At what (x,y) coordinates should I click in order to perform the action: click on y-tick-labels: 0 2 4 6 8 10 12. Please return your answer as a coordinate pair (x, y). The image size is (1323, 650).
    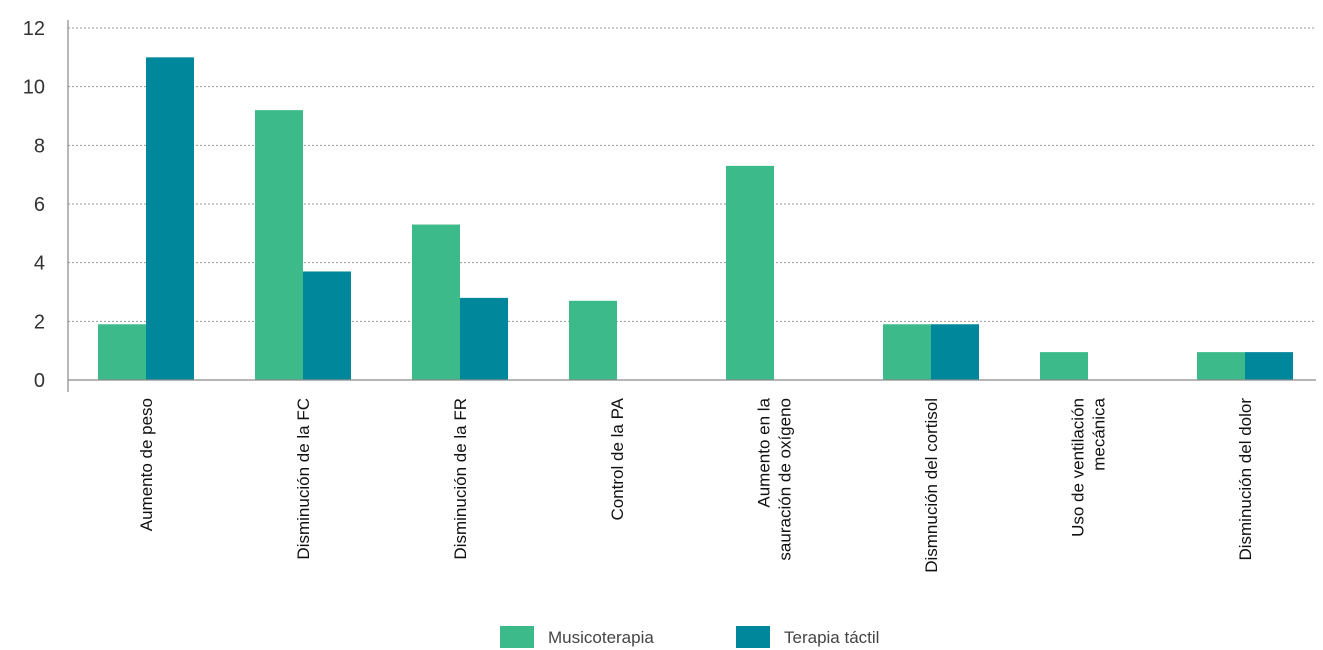
    Looking at the image, I should click on (34, 205).